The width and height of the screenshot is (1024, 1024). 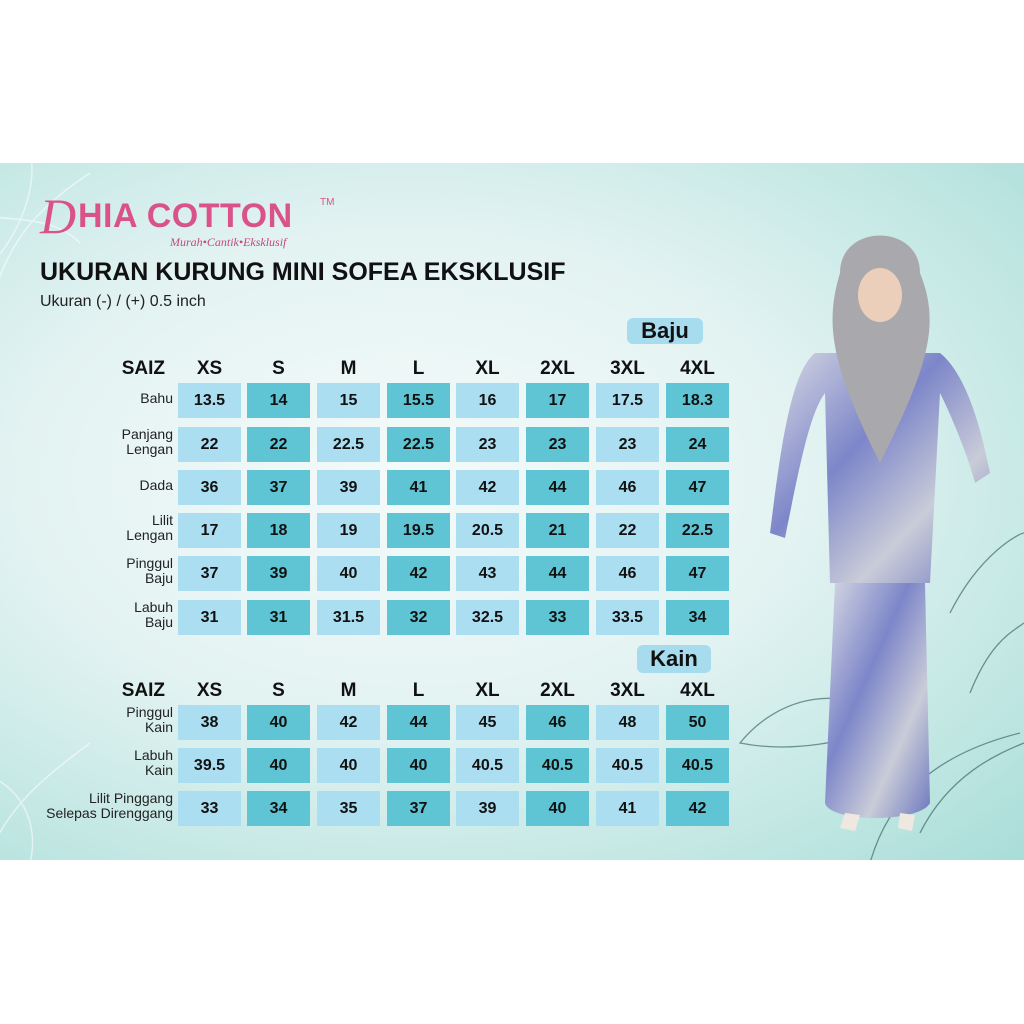 What do you see at coordinates (45, 220) in the screenshot?
I see `flower-decoration-left-icon` at bounding box center [45, 220].